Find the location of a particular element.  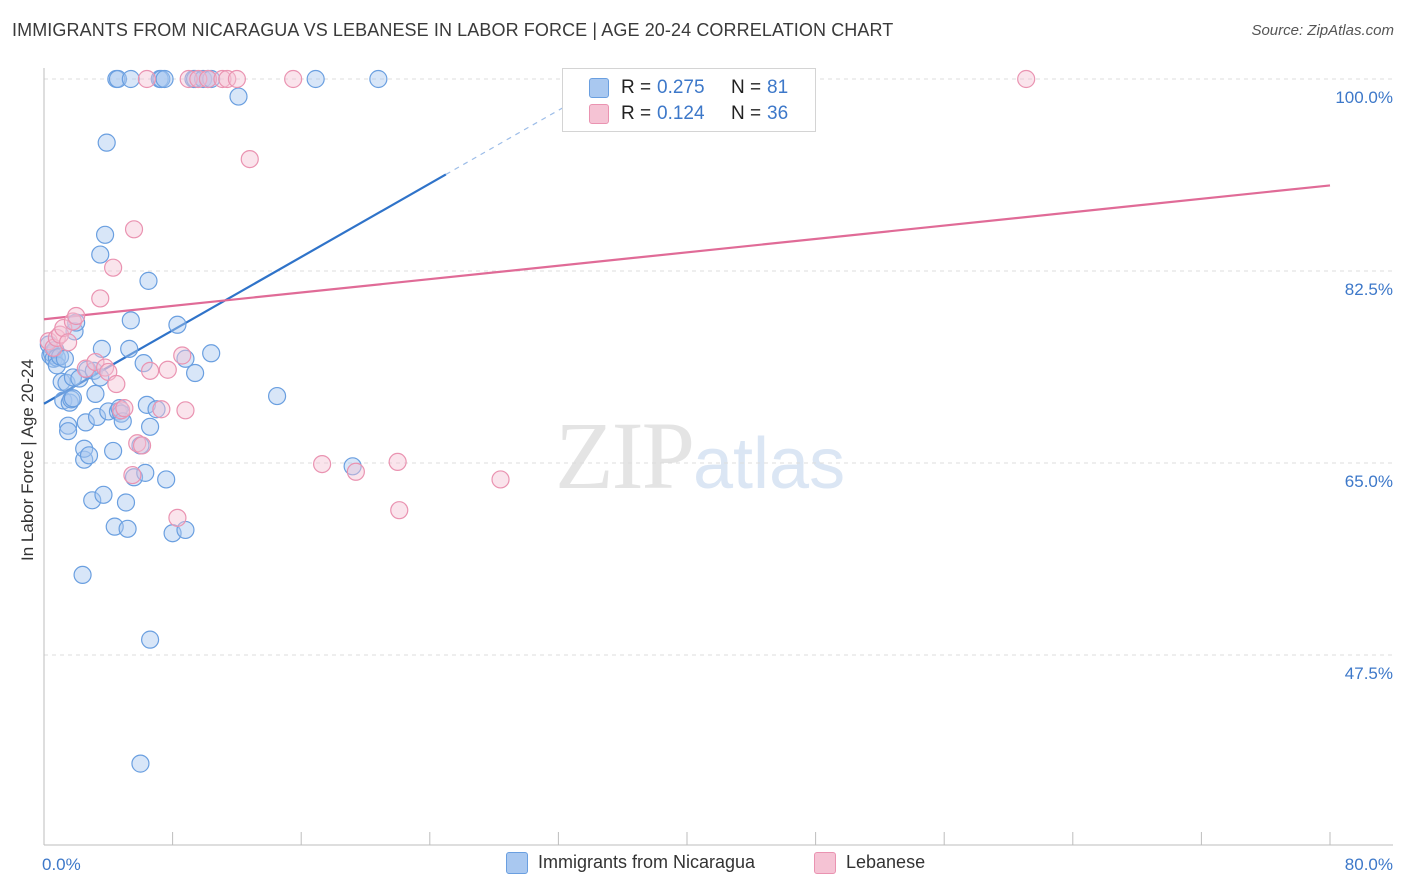

x-tick-label: 80.0% is located at coordinates (1369, 864).